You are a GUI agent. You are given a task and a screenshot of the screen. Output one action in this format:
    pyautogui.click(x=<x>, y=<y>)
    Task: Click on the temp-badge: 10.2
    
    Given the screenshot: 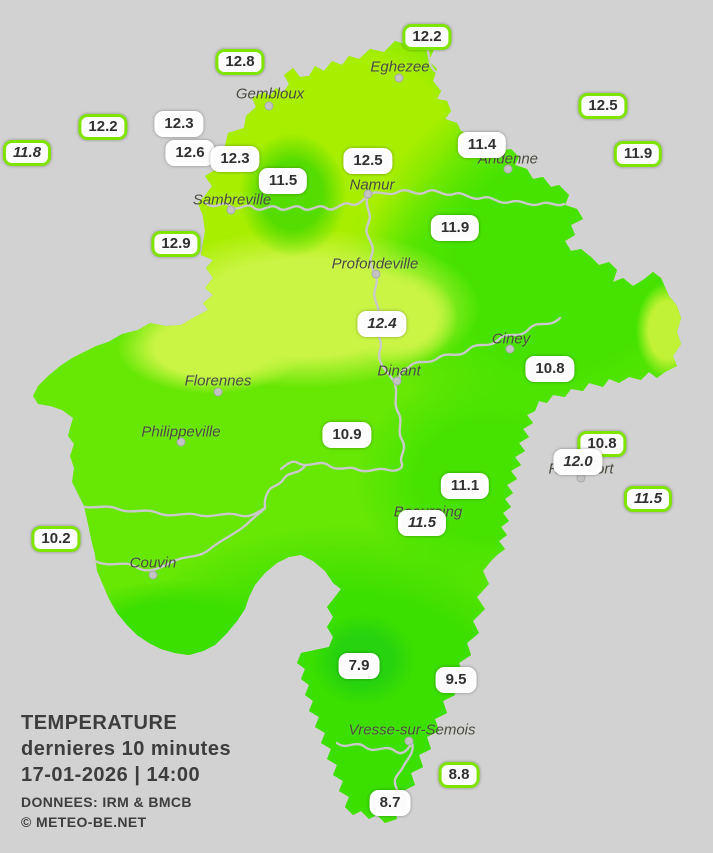 What is the action you would take?
    pyautogui.click(x=56, y=539)
    